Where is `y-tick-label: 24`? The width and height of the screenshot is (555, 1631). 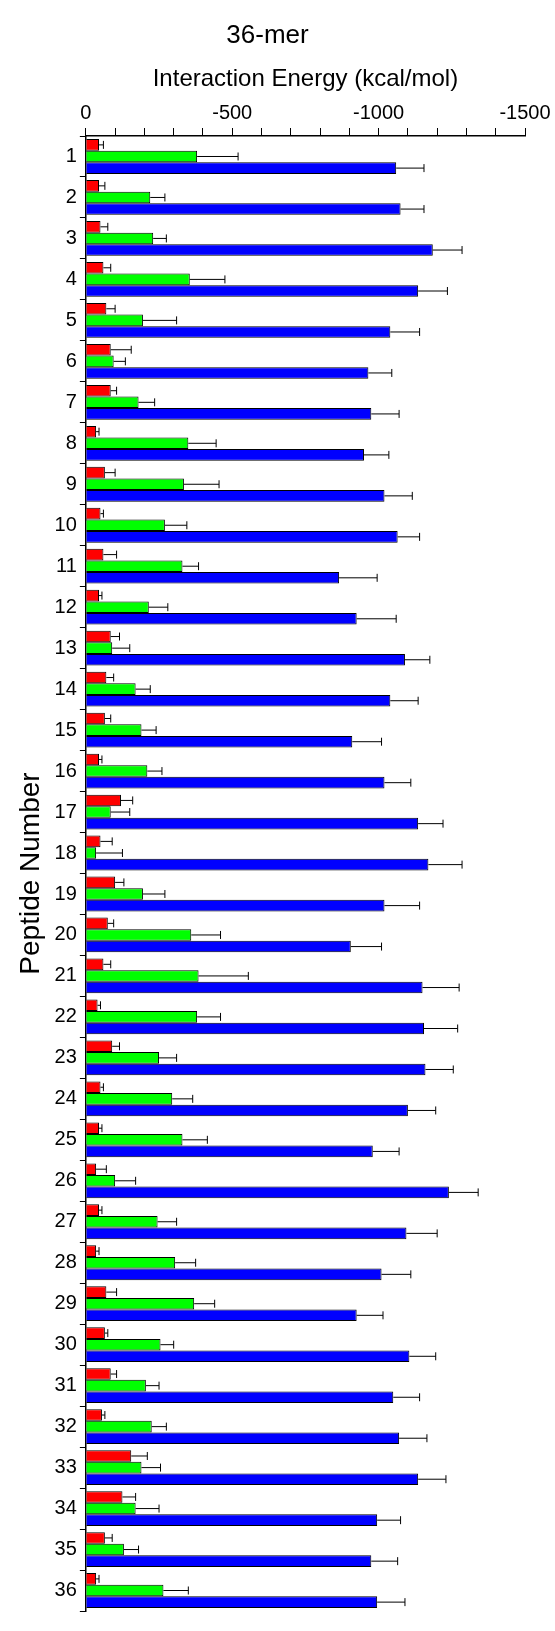
y-tick-label: 24 is located at coordinates (65, 1097).